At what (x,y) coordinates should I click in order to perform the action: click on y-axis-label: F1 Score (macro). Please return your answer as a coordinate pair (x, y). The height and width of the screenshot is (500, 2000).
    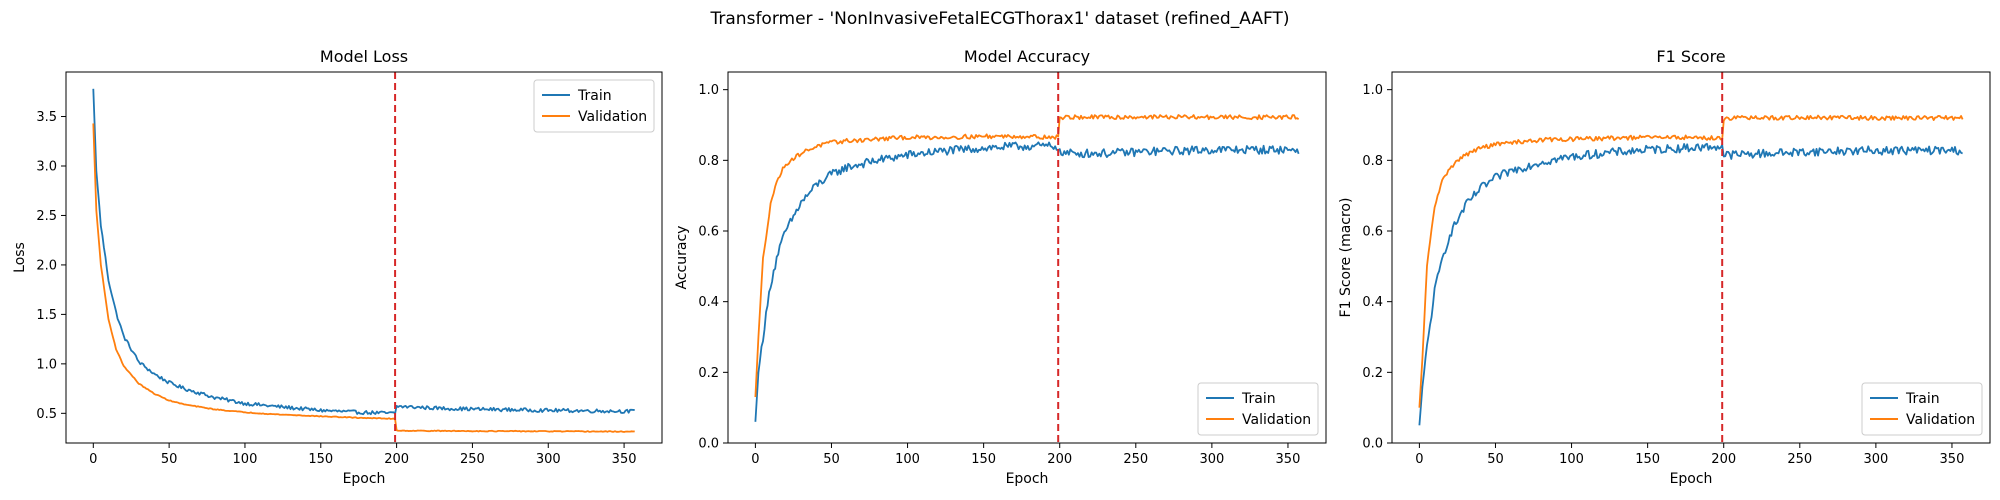
    Looking at the image, I should click on (1346, 258).